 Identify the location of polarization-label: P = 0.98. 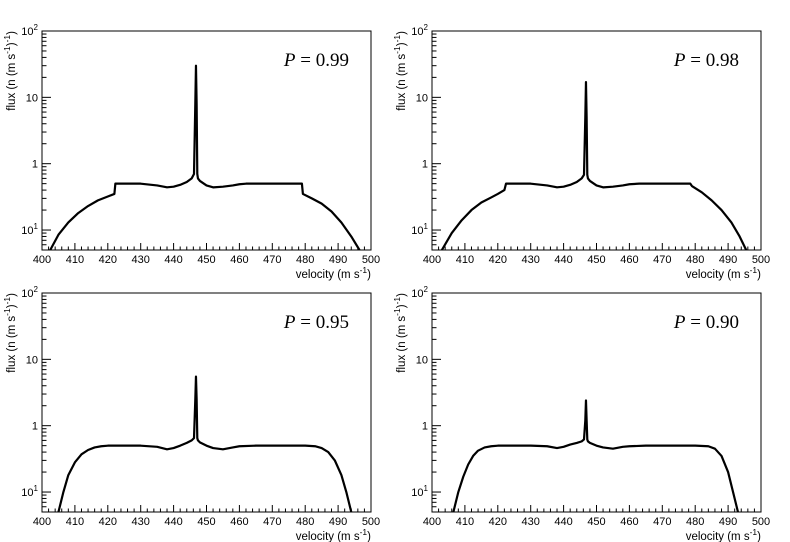
(706, 60).